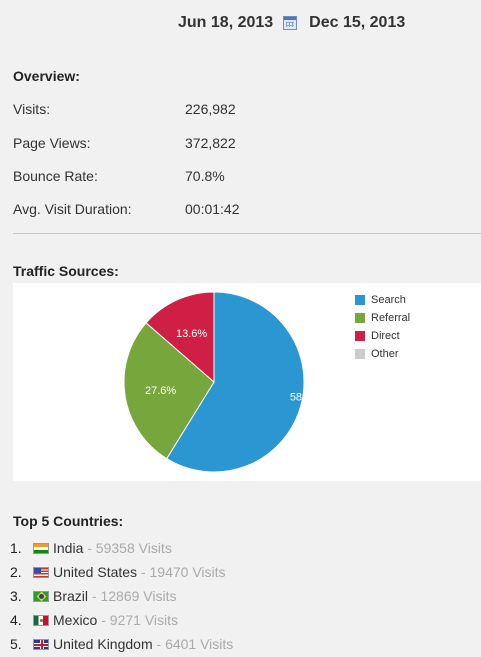  I want to click on overview-label: Bounce Rate:, so click(55, 176).